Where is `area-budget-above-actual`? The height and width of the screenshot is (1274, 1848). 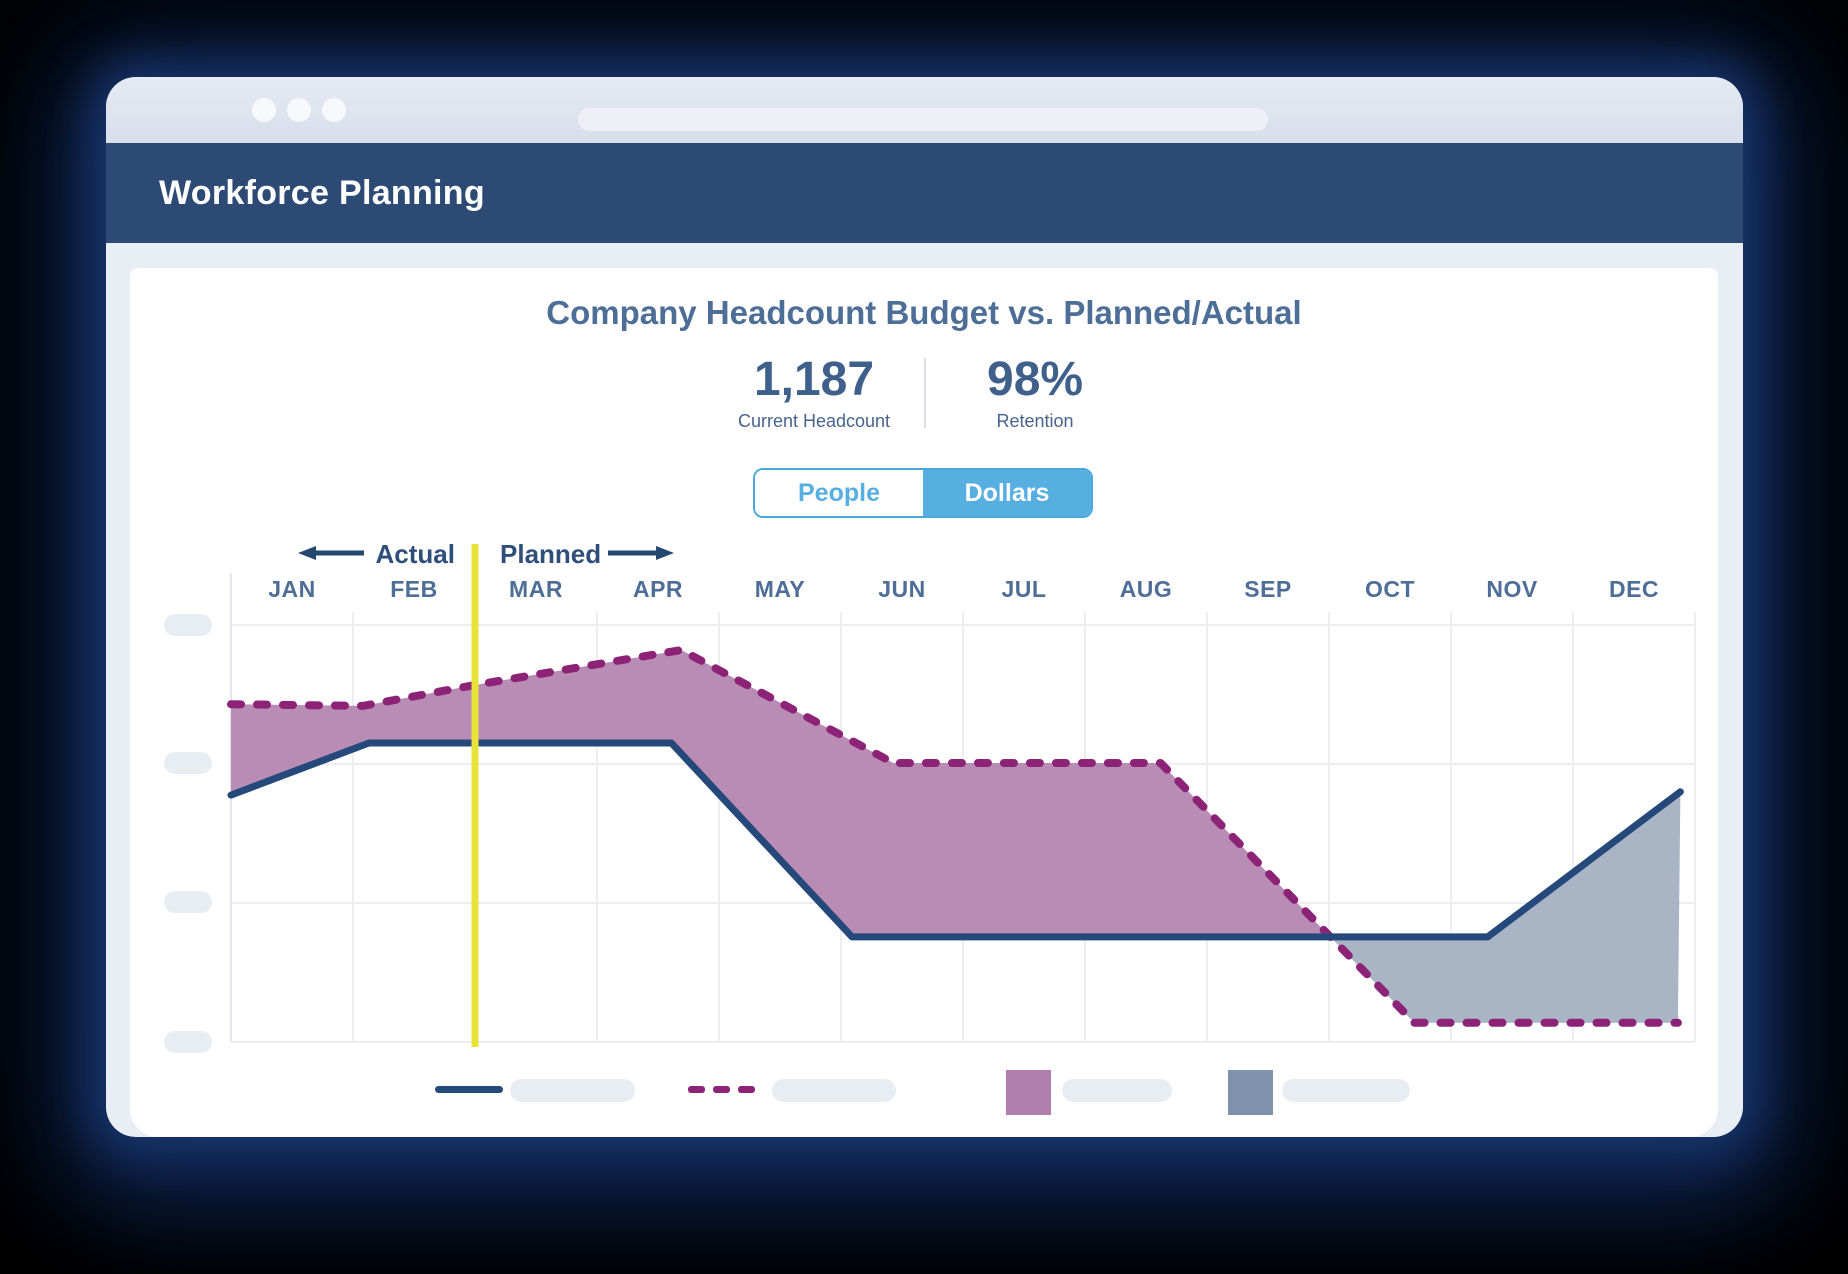
area-budget-above-actual is located at coordinates (781, 793).